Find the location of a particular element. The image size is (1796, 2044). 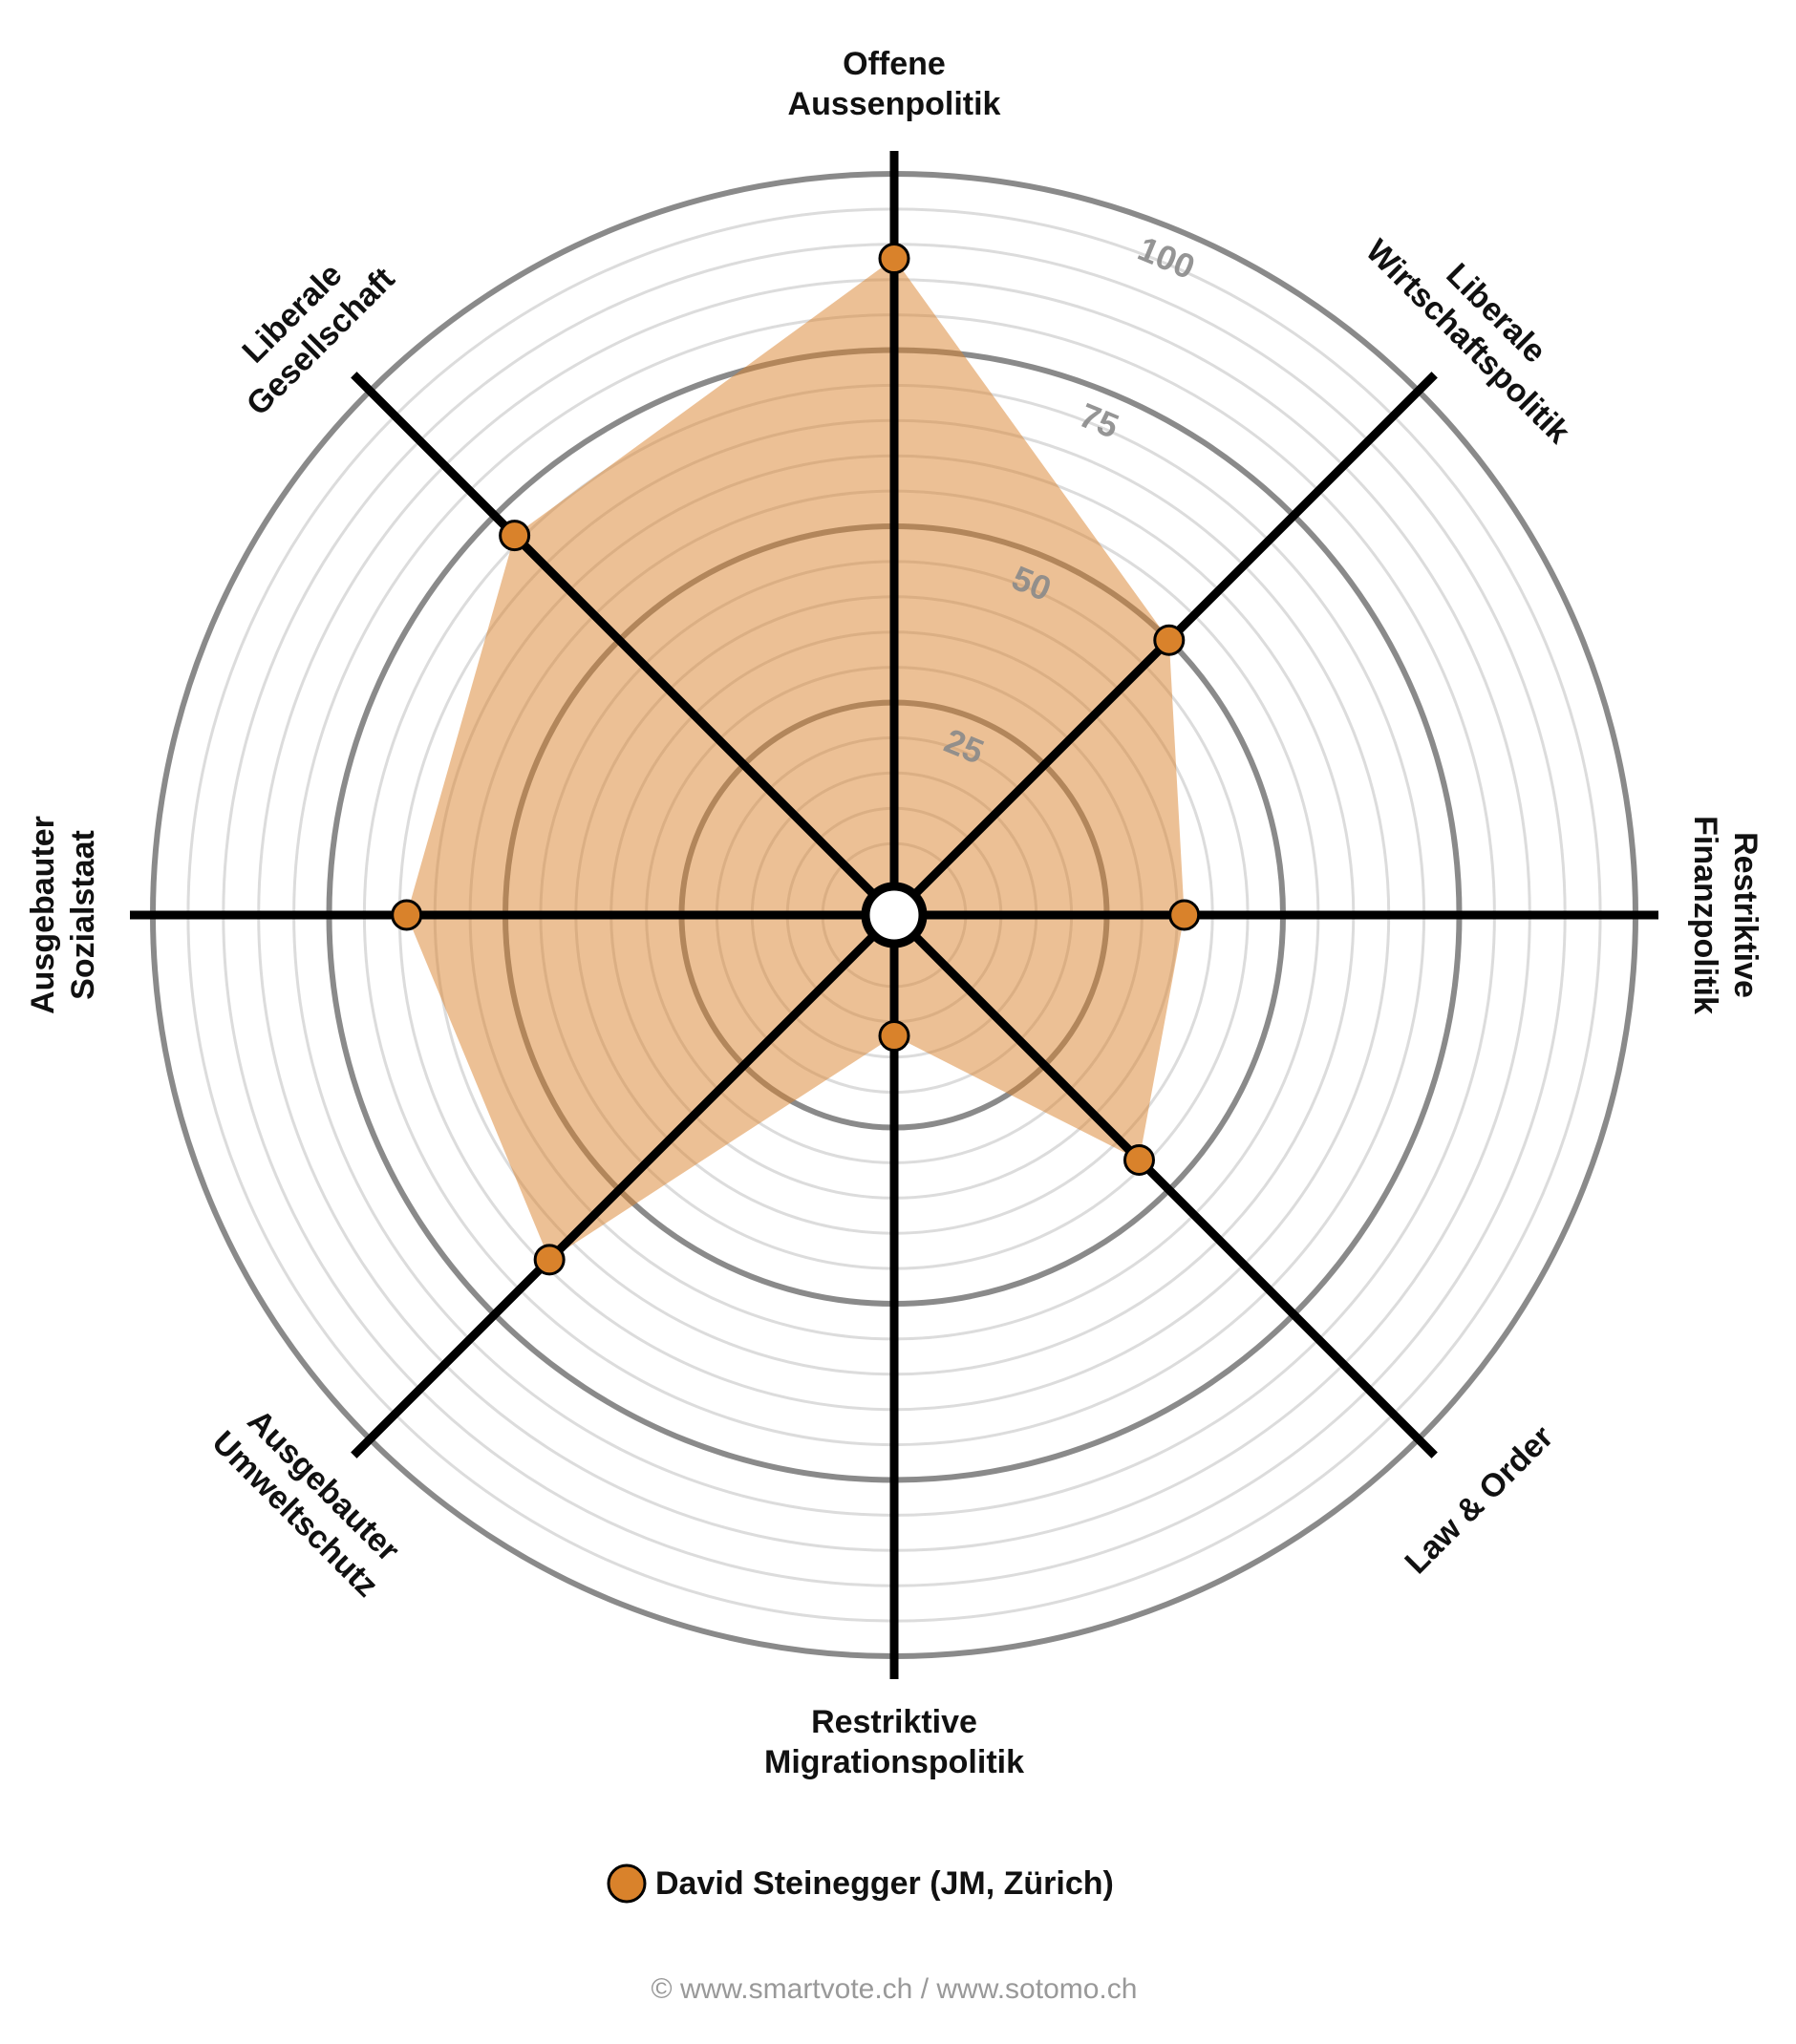

axis-label-line: Migrationspolitik is located at coordinates (894, 1762).